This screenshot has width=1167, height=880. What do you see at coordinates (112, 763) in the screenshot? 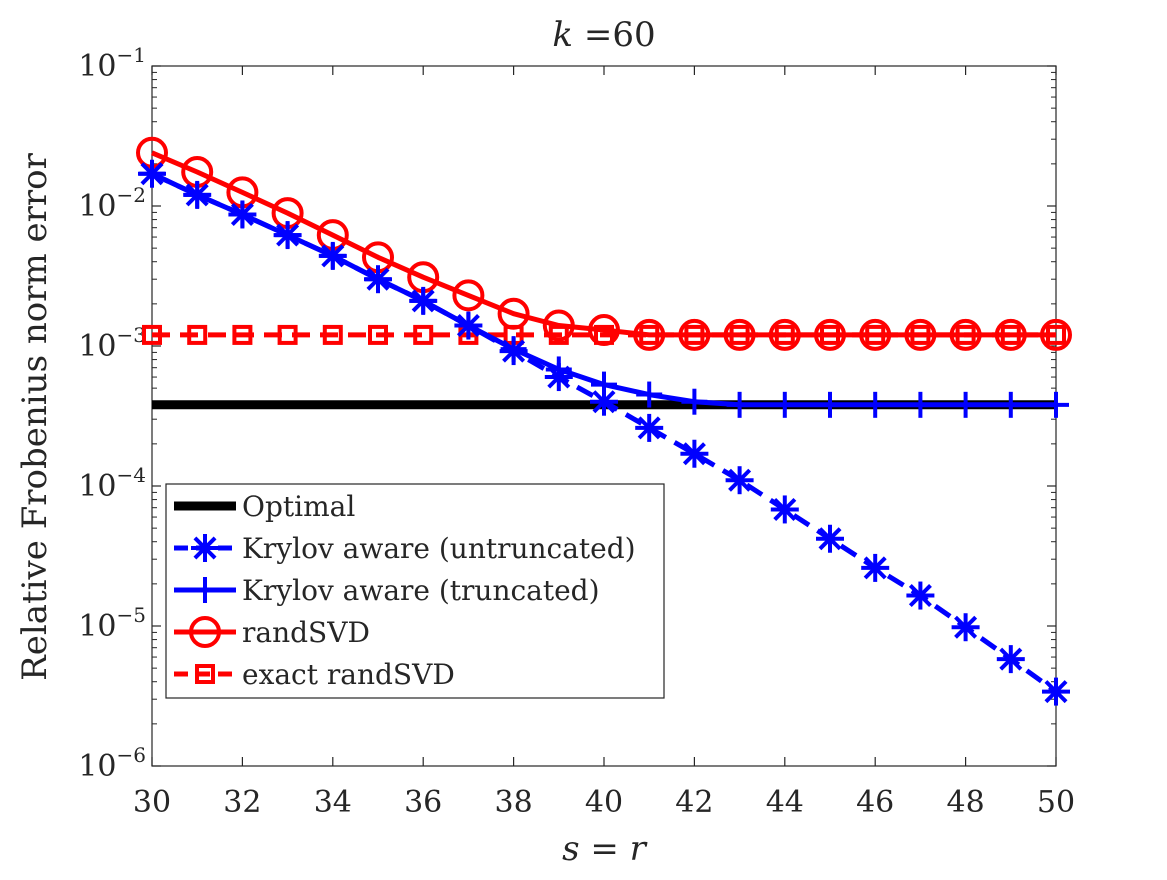
I see `y-tick-label: 10⁻⁶` at bounding box center [112, 763].